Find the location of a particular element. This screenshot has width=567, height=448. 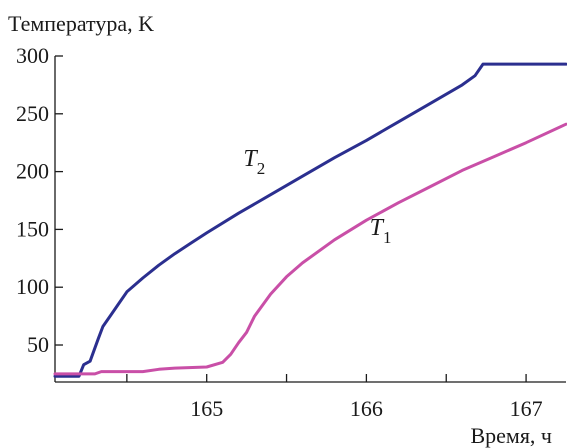

x-ticks: 165 166 167 is located at coordinates (334, 397).